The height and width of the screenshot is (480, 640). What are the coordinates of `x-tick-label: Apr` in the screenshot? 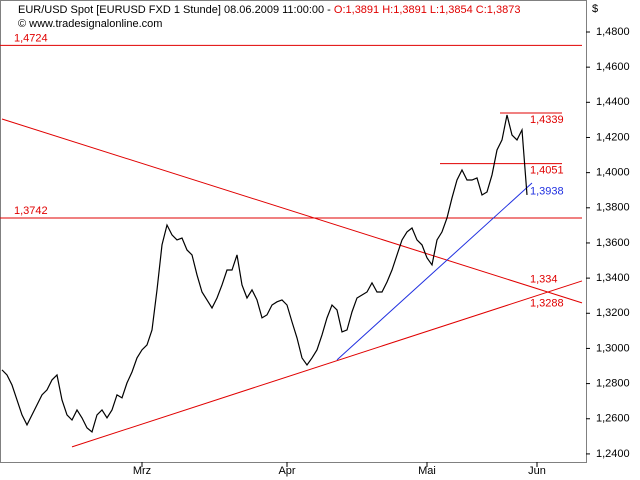 It's located at (286, 471).